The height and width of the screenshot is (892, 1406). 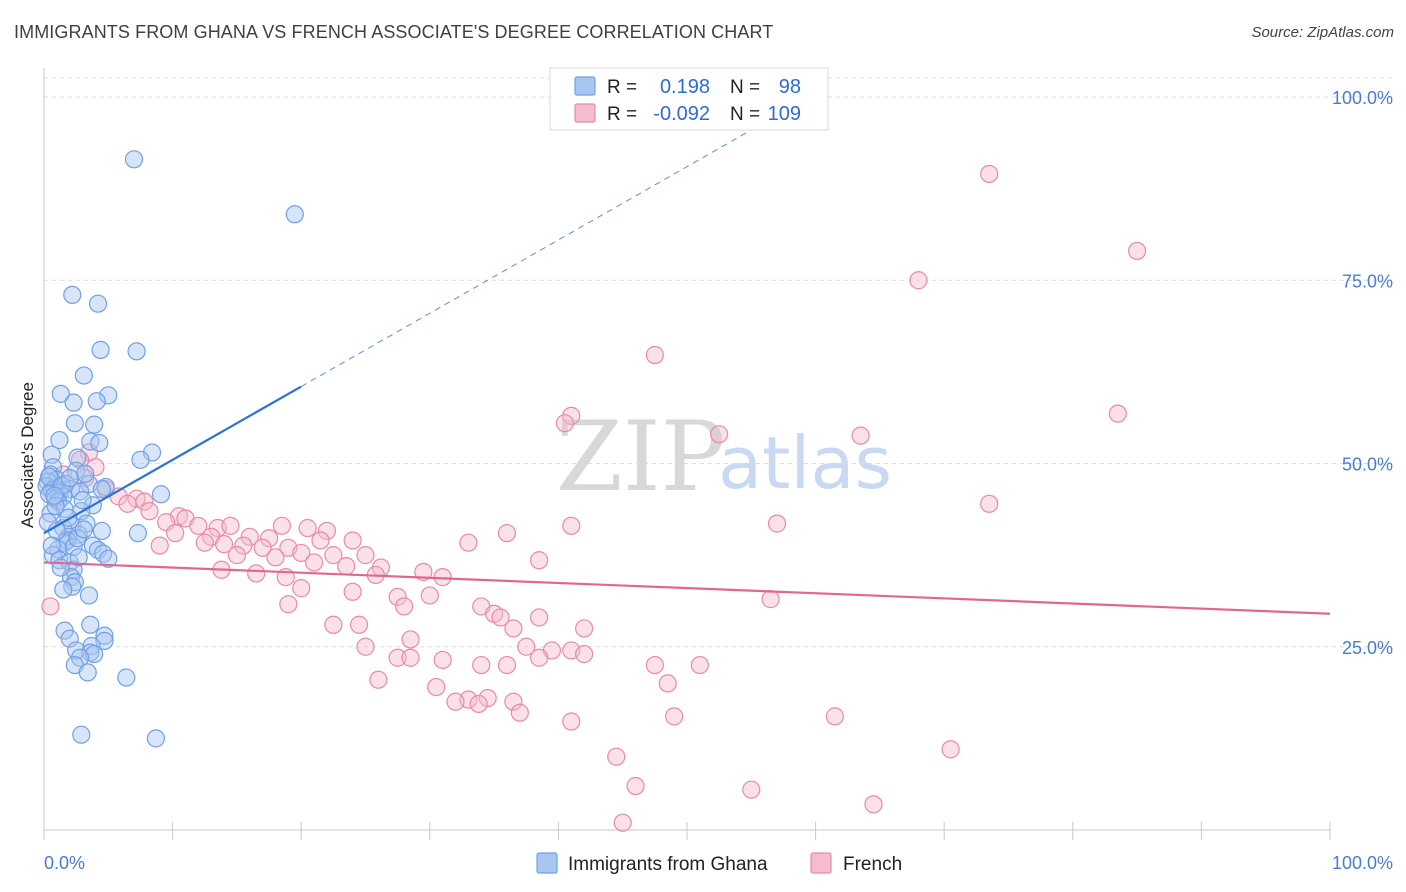 I want to click on y-axis-label: Associate's Degree, so click(x=27, y=455).